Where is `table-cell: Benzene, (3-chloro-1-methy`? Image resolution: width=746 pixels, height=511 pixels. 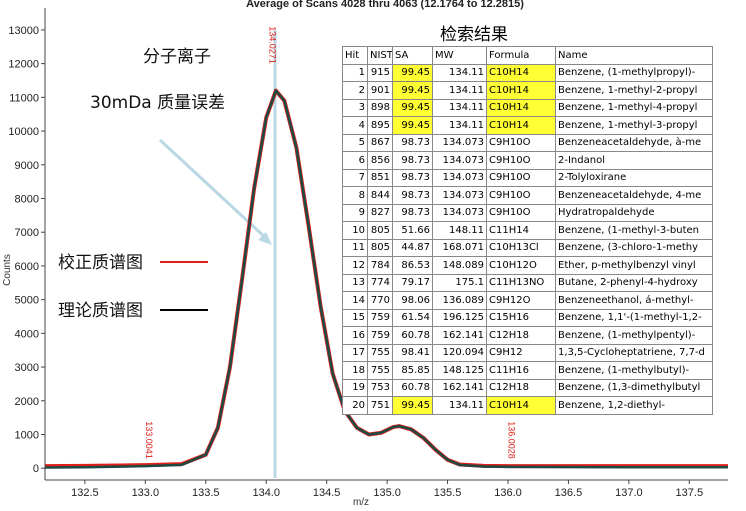
table-cell: Benzene, (3-chloro-1-methy is located at coordinates (634, 247).